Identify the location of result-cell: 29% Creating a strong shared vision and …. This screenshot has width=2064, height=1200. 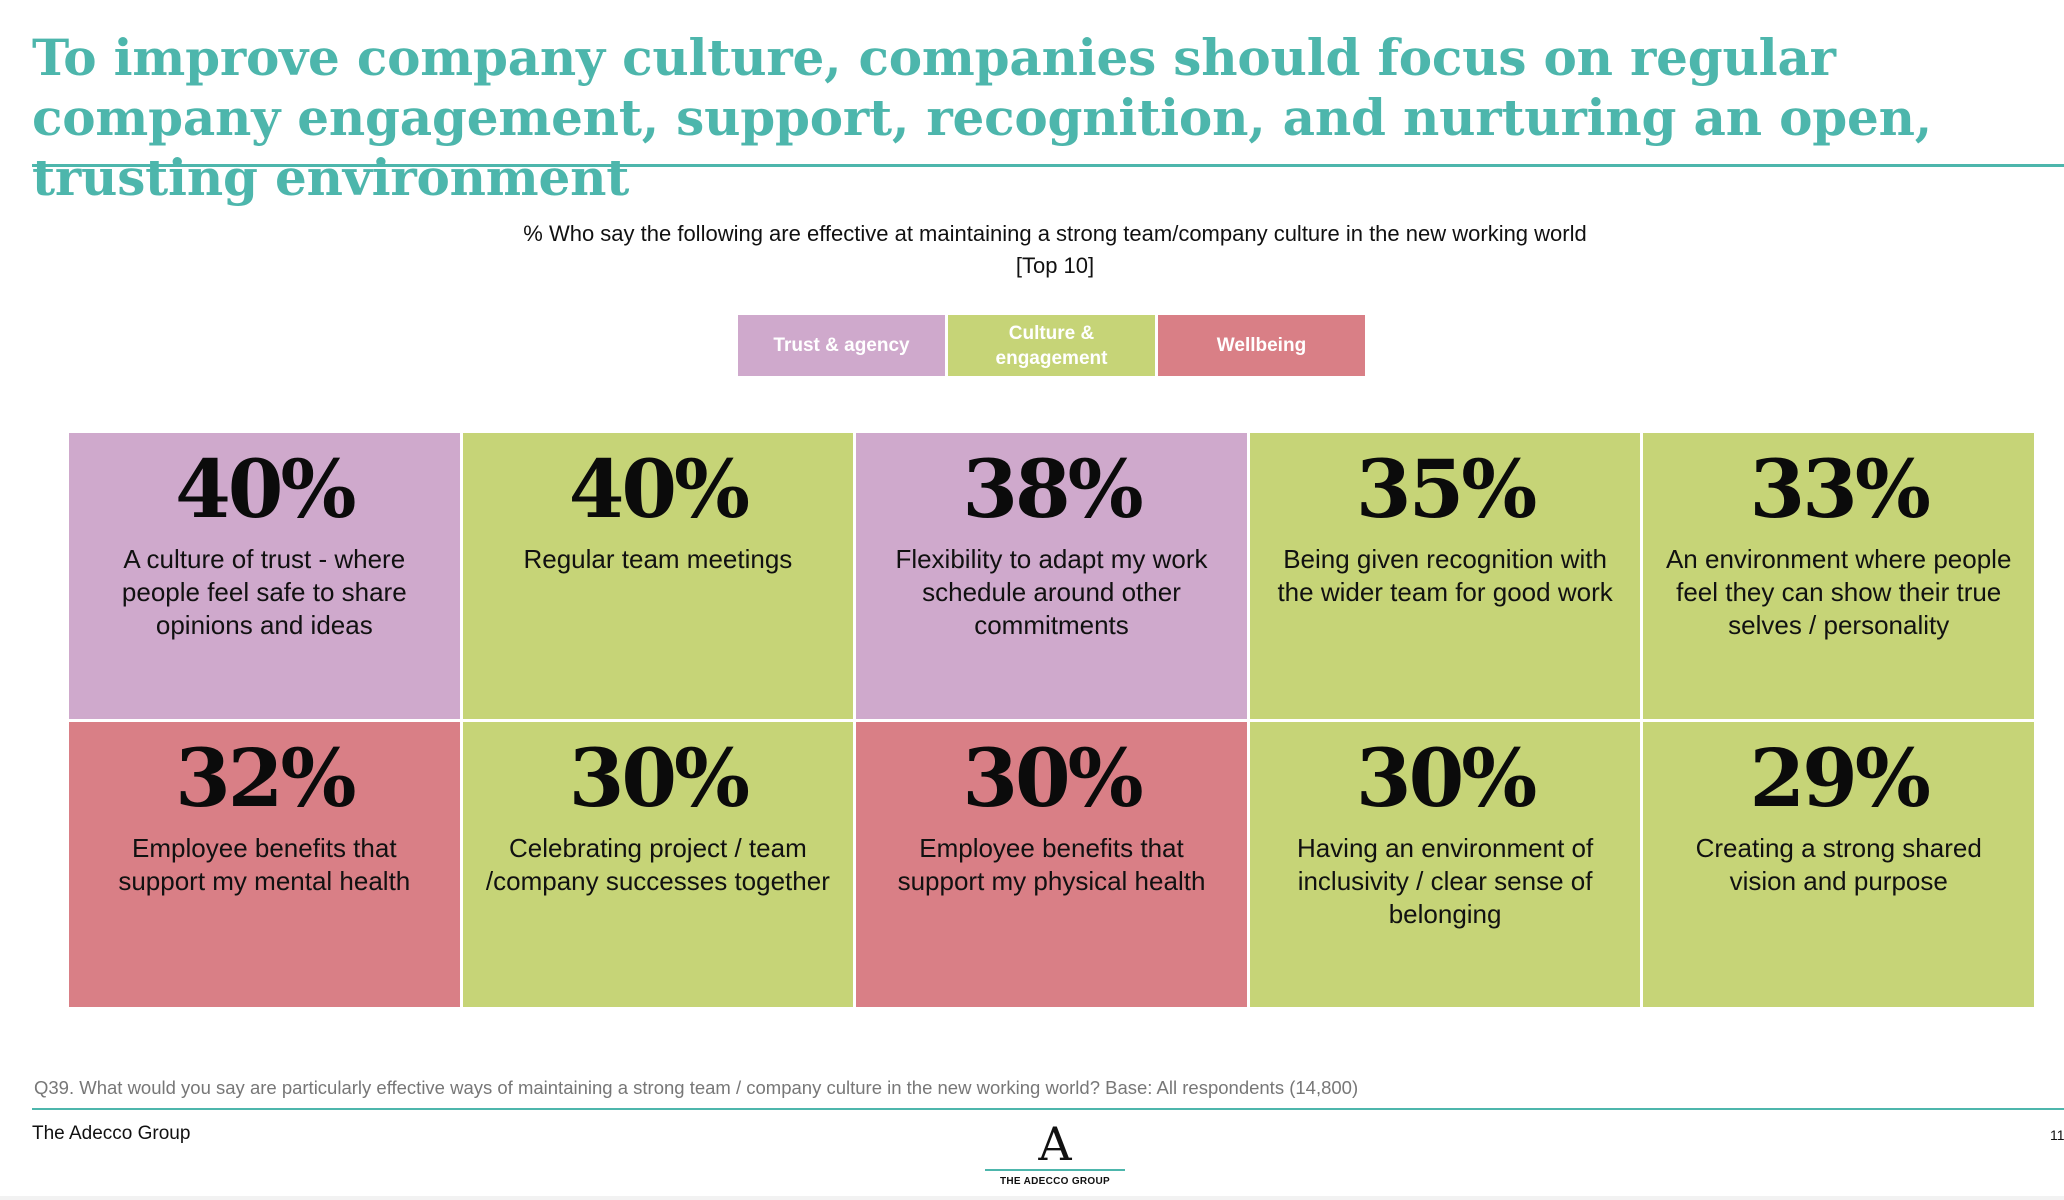
(1838, 864).